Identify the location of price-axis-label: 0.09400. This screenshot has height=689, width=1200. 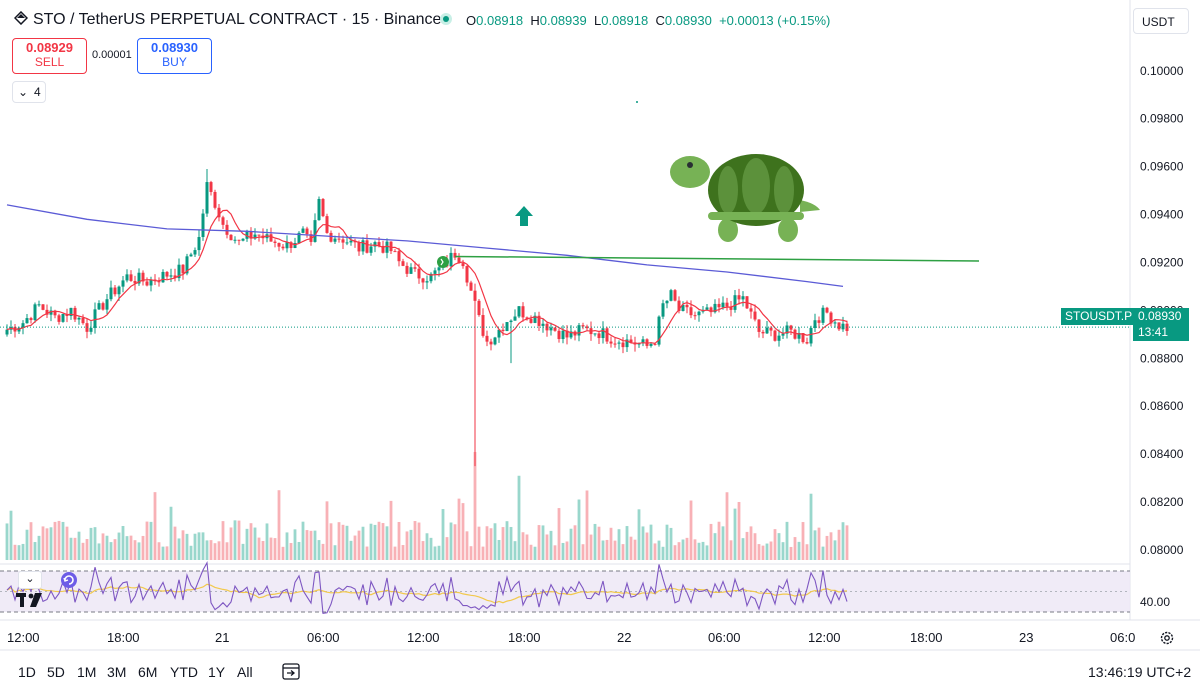
(1162, 215).